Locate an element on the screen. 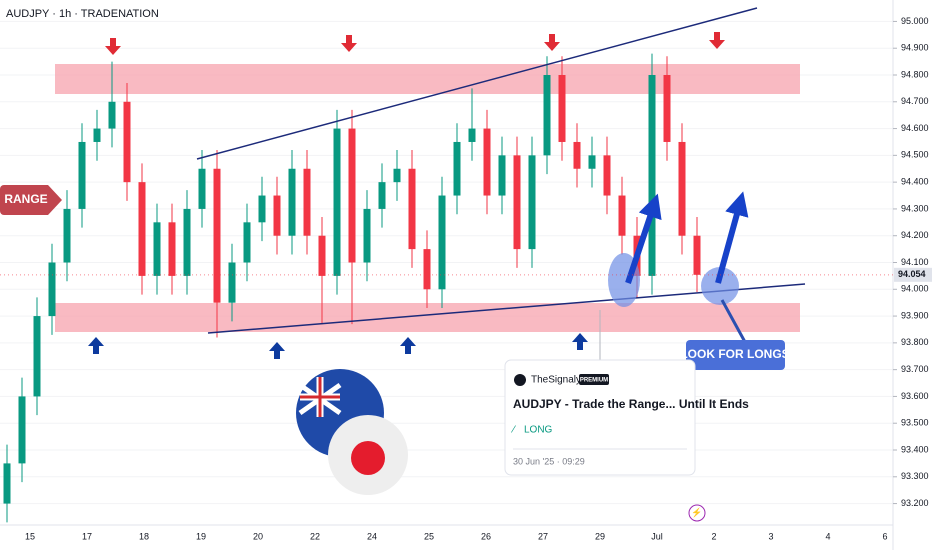  chart-title: AUDJPY · 1h · TRADENATION is located at coordinates (82, 14).